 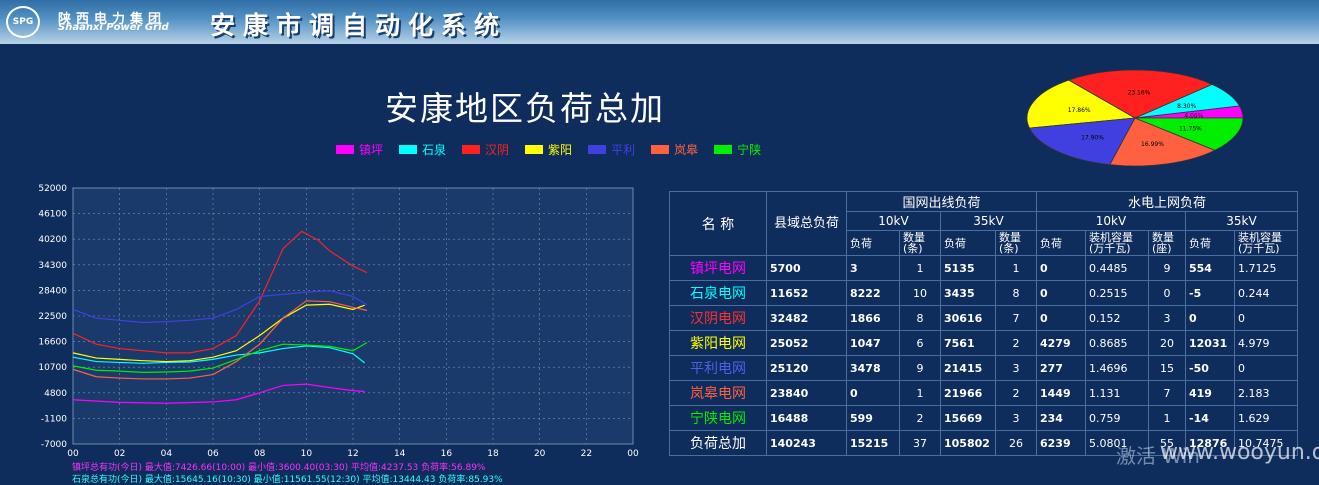 I want to click on group-state-grid-header: 国网出线负荷, so click(x=941, y=201).